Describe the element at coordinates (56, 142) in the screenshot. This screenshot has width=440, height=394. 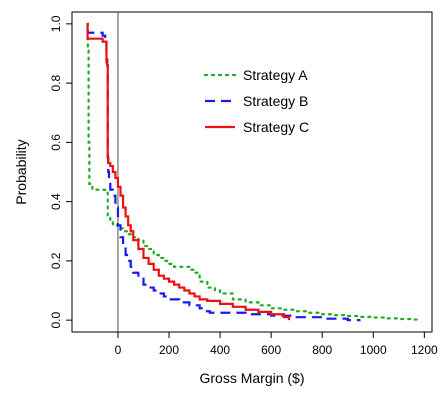
I see `y-tick-label: 0.6` at that location.